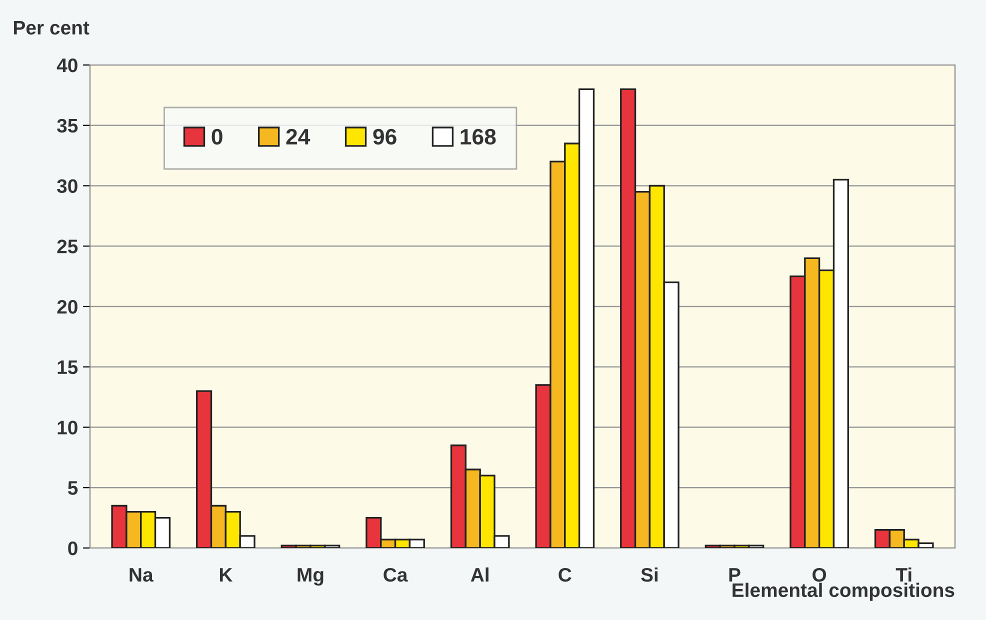 The width and height of the screenshot is (986, 620). Describe the element at coordinates (396, 575) in the screenshot. I see `x-tick-label: Ca` at that location.